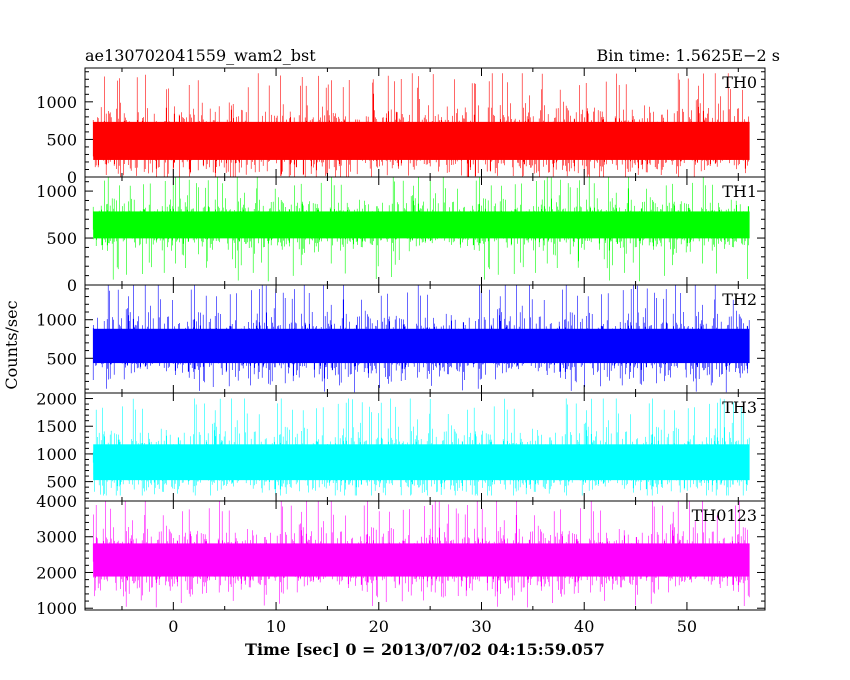 The width and height of the screenshot is (850, 680). I want to click on y-tick-label-TH0: 0, so click(72, 177).